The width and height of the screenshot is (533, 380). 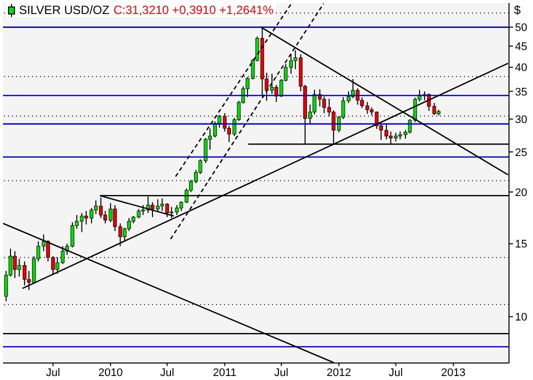 What do you see at coordinates (517, 10) in the screenshot?
I see `y-axis-title: $` at bounding box center [517, 10].